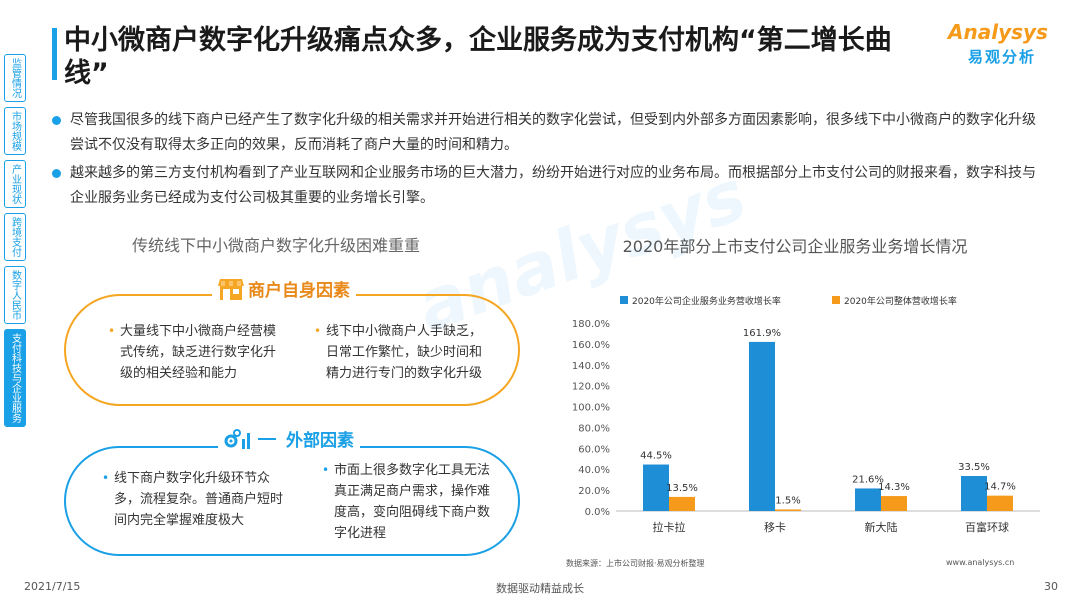 This screenshot has height=607, width=1080. What do you see at coordinates (706, 301) in the screenshot?
I see `legend-label: 2020年公司企业服务业务营收增长率` at bounding box center [706, 301].